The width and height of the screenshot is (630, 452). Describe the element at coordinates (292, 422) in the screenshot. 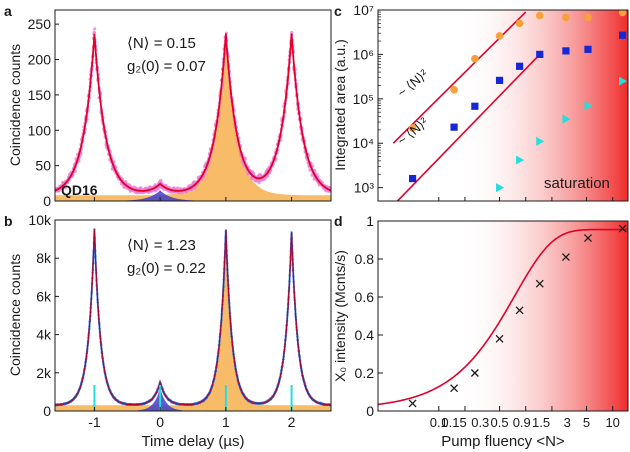

I see `panel-b-x-tick-label: 2` at that location.